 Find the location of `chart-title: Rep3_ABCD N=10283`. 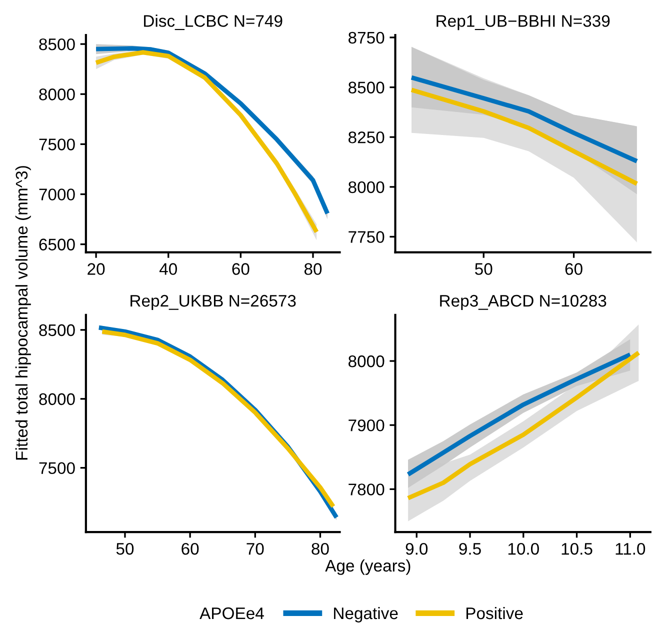

chart-title: Rep3_ABCD N=10283 is located at coordinates (523, 302).